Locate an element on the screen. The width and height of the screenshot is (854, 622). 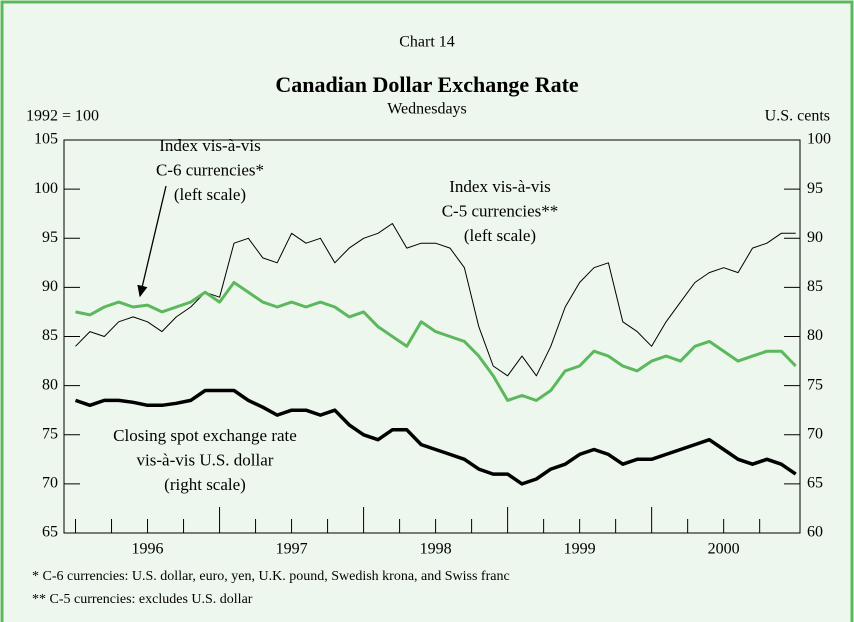
y2-axis-label: U.S. cents is located at coordinates (797, 116).